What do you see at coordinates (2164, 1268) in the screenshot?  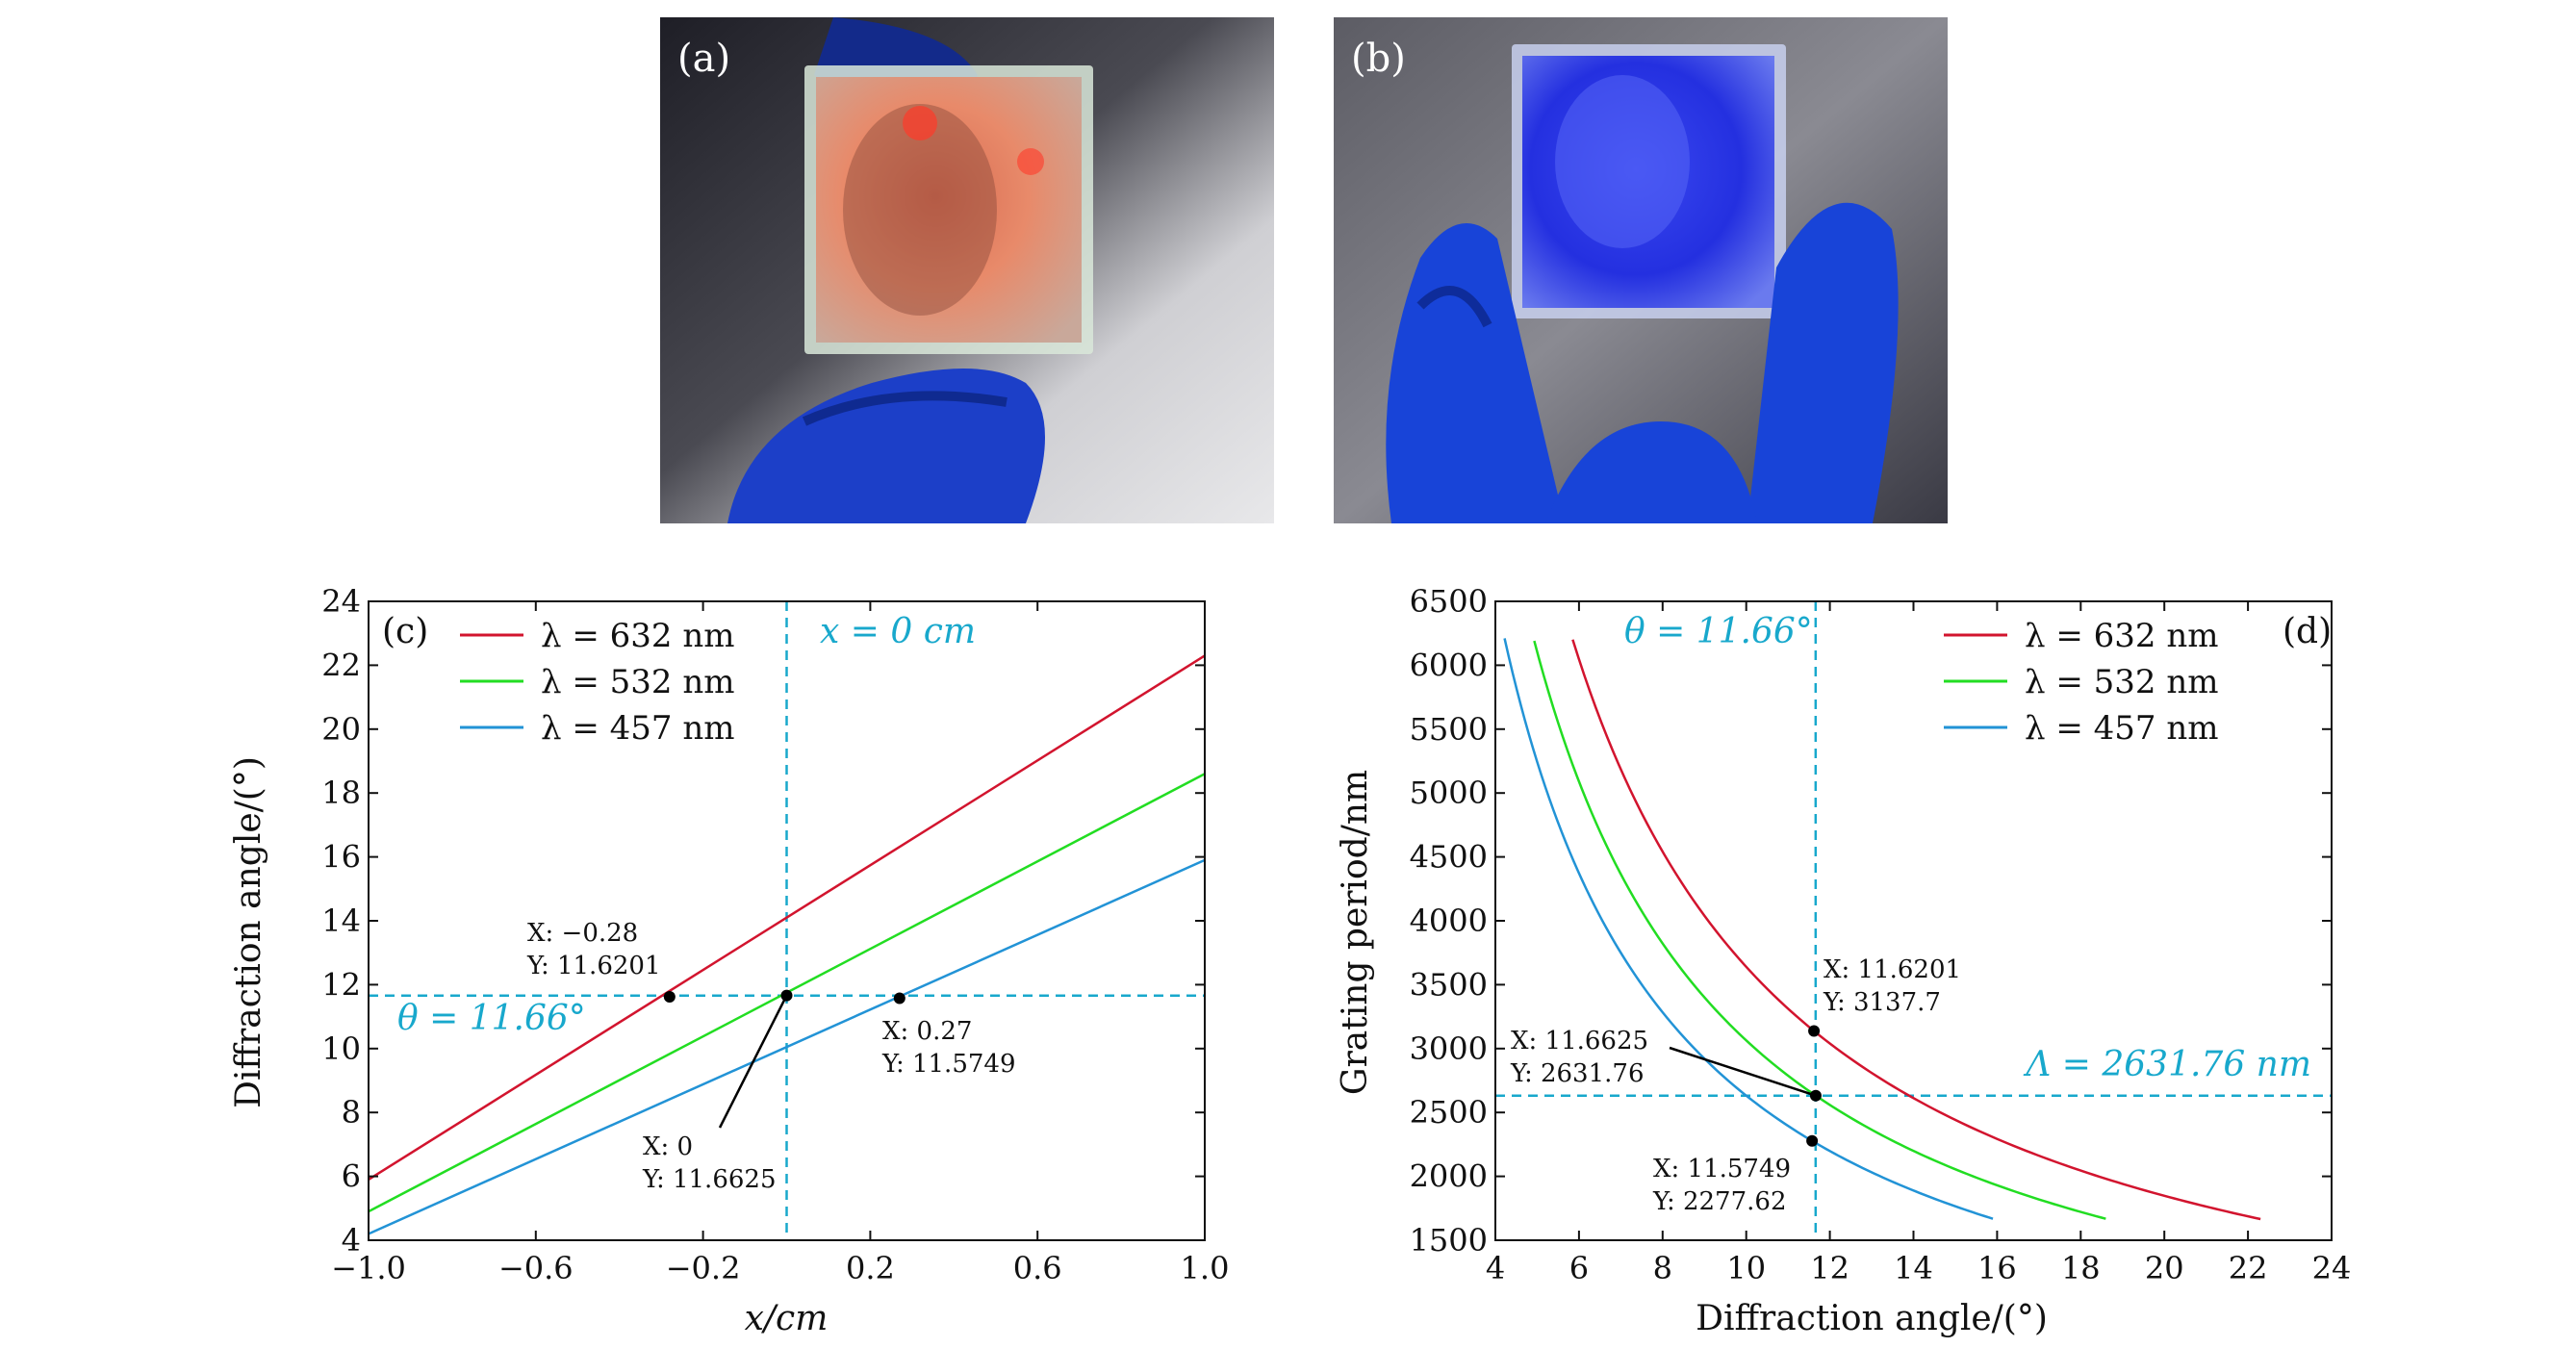 I see `x-tick-label: 20` at bounding box center [2164, 1268].